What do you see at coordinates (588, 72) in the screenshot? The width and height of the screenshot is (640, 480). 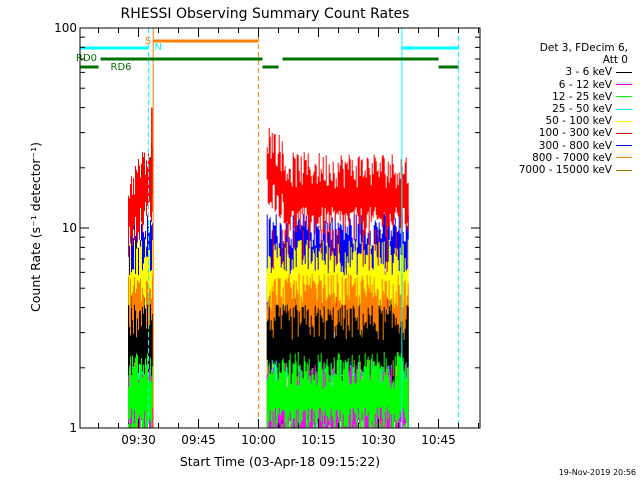 I see `legend-label: 3 - 6 keV` at bounding box center [588, 72].